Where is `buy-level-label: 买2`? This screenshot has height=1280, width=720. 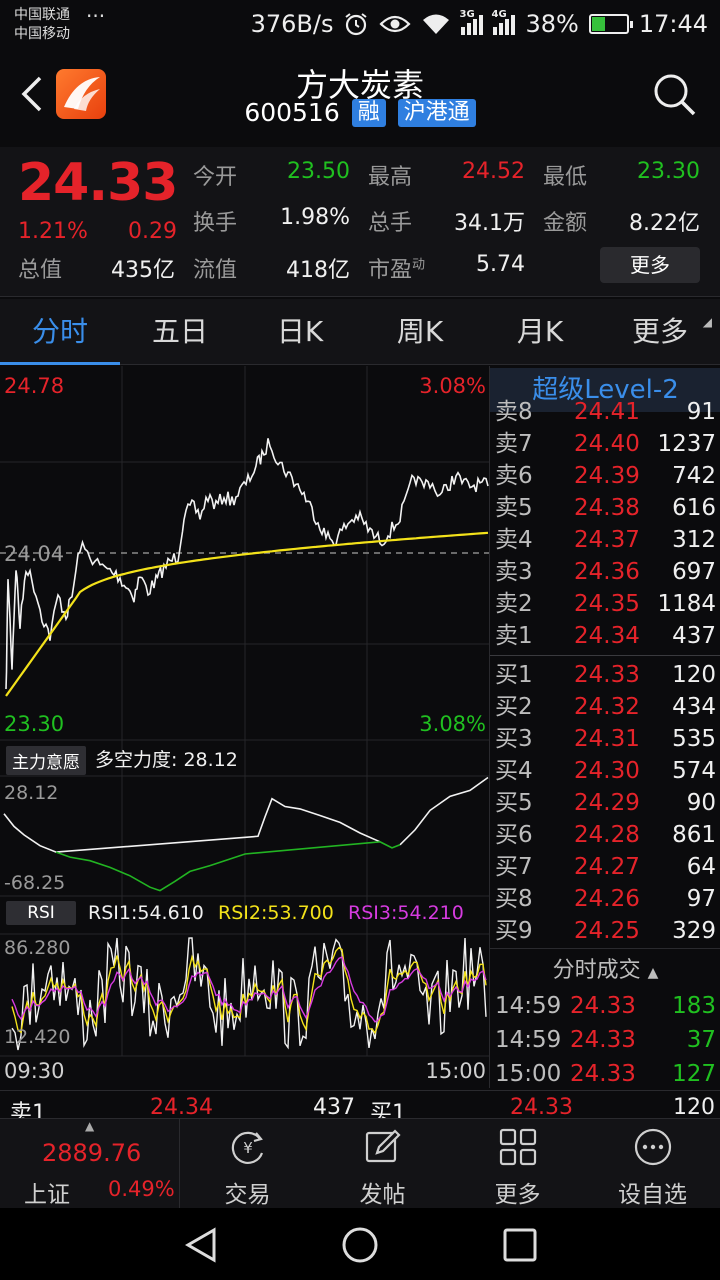
buy-level-label: 买2 is located at coordinates (514, 707).